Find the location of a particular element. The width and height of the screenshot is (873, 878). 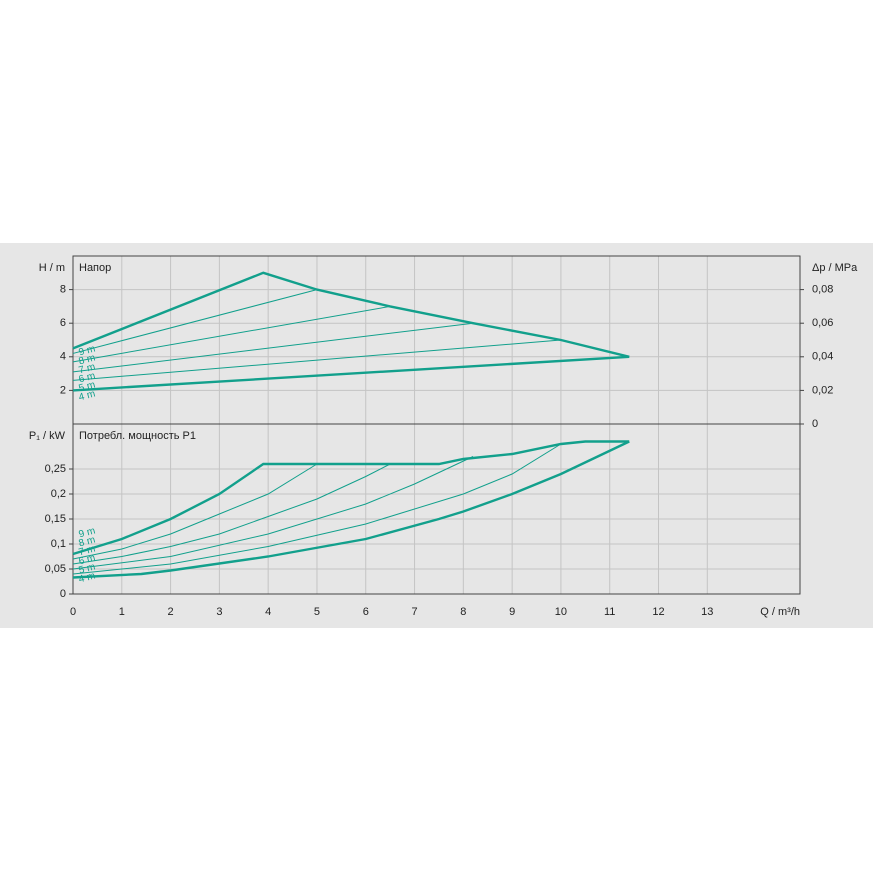

y2-axis-label: Δp / MPa is located at coordinates (835, 268).